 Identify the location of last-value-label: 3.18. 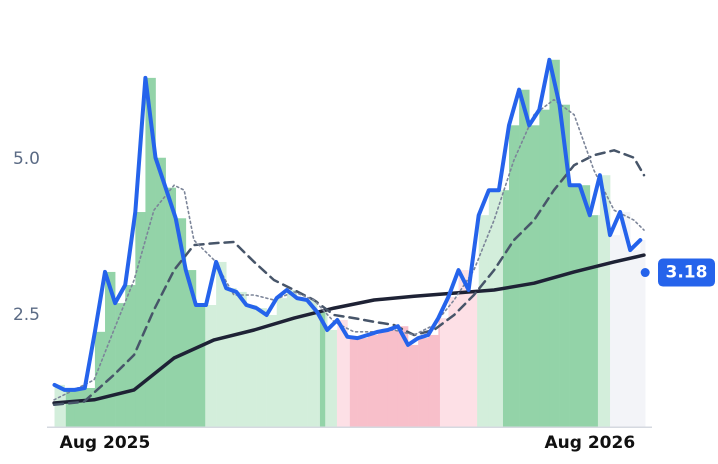
(687, 273).